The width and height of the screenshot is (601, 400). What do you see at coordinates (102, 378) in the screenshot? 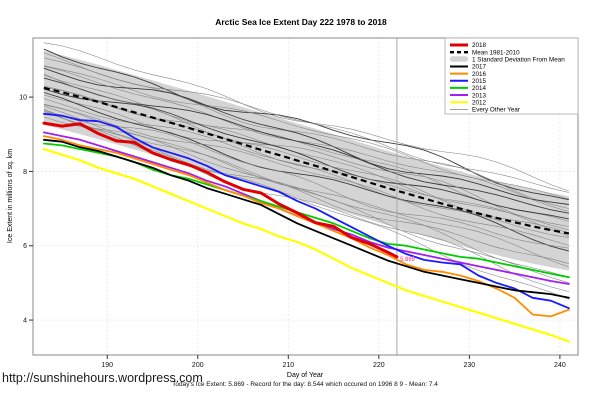
I see `site-url-link: http://sunshinehours.wordpress.com` at bounding box center [102, 378].